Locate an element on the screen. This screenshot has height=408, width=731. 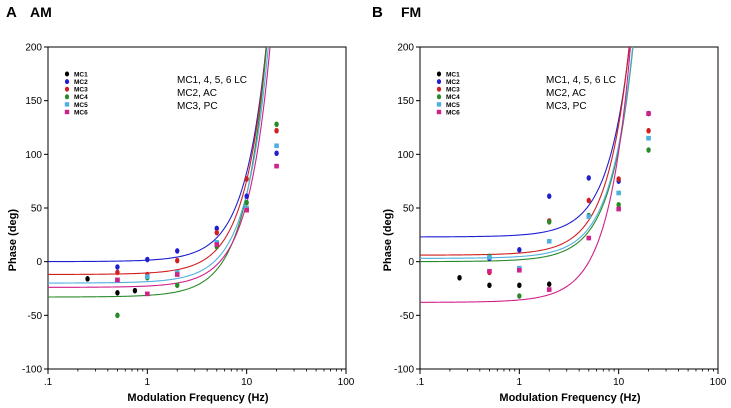
y-tick-label: 150 is located at coordinates (405, 101).